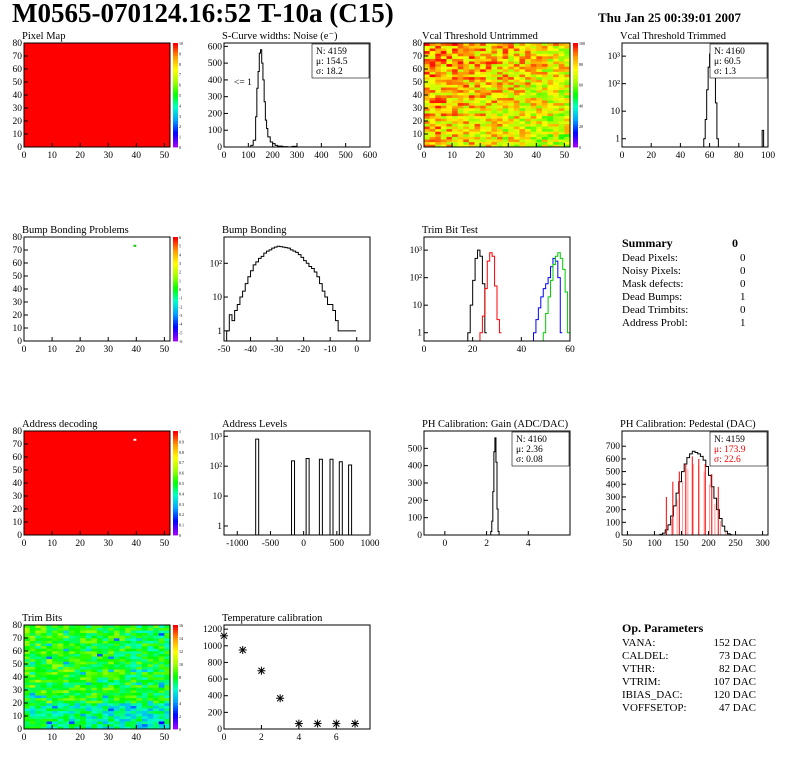 The width and height of the screenshot is (796, 772). What do you see at coordinates (215, 98) in the screenshot?
I see `y-tick-label: 300` at bounding box center [215, 98].